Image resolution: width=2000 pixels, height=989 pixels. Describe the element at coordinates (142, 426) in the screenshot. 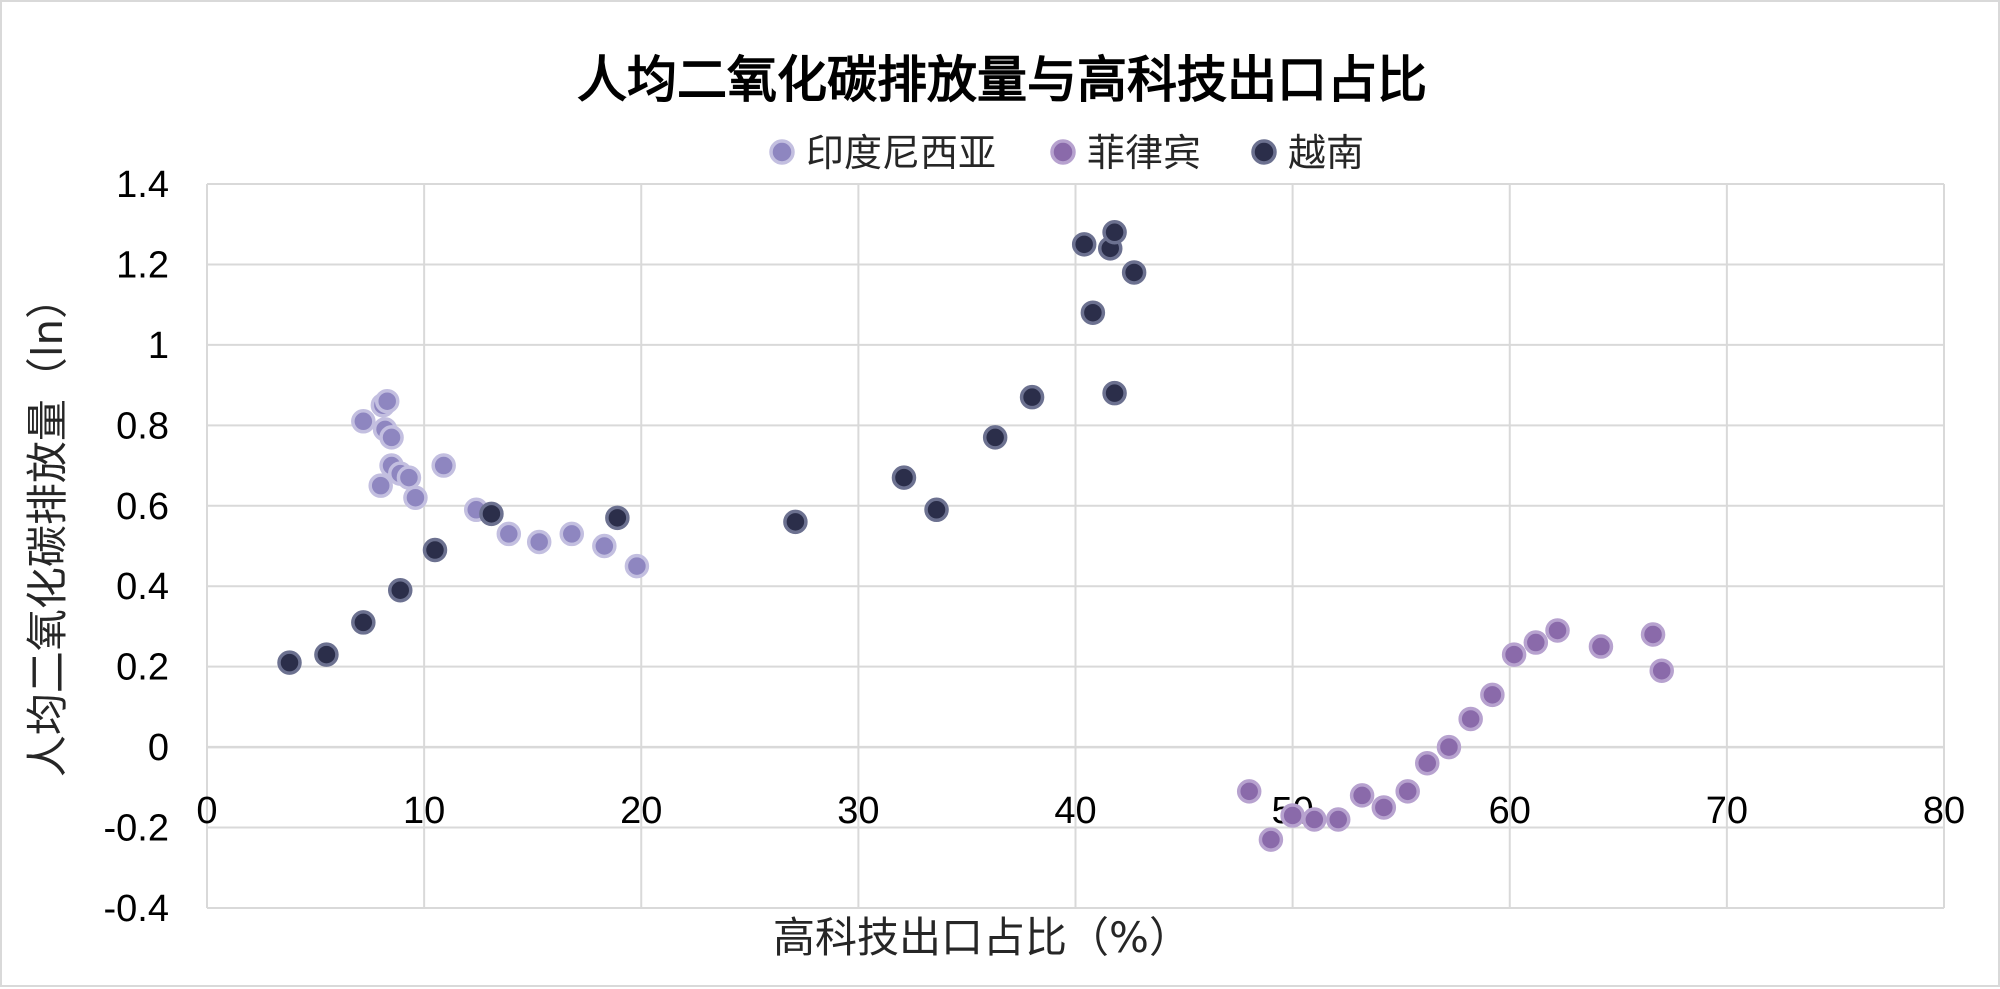

I see `y-tick-label: 0.8` at that location.